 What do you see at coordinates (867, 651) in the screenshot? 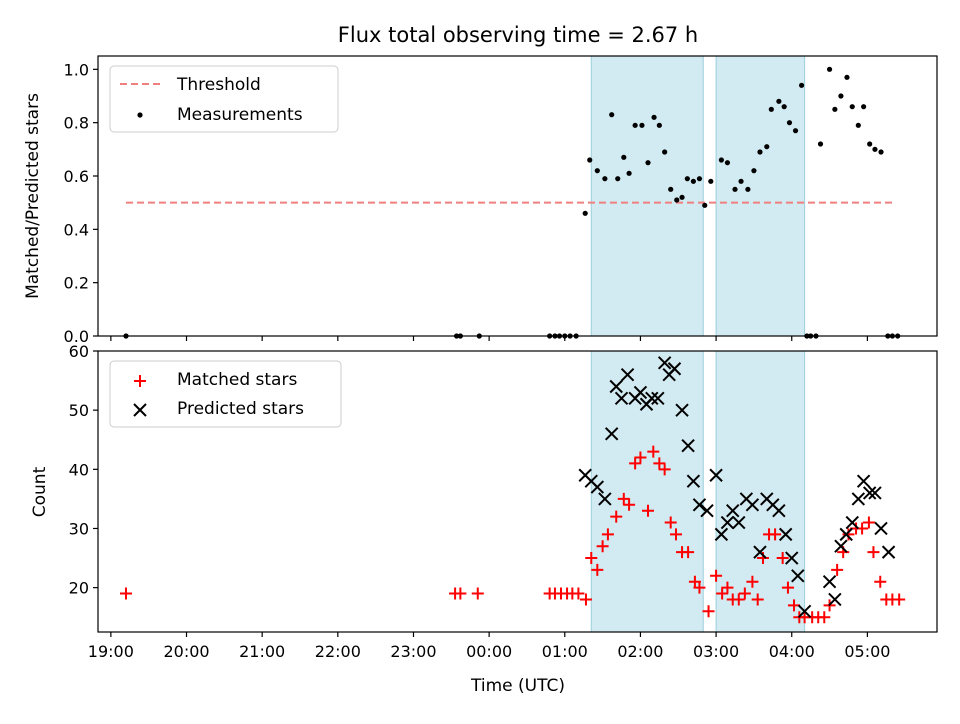
I see `x-tick-label: 05:00` at bounding box center [867, 651].